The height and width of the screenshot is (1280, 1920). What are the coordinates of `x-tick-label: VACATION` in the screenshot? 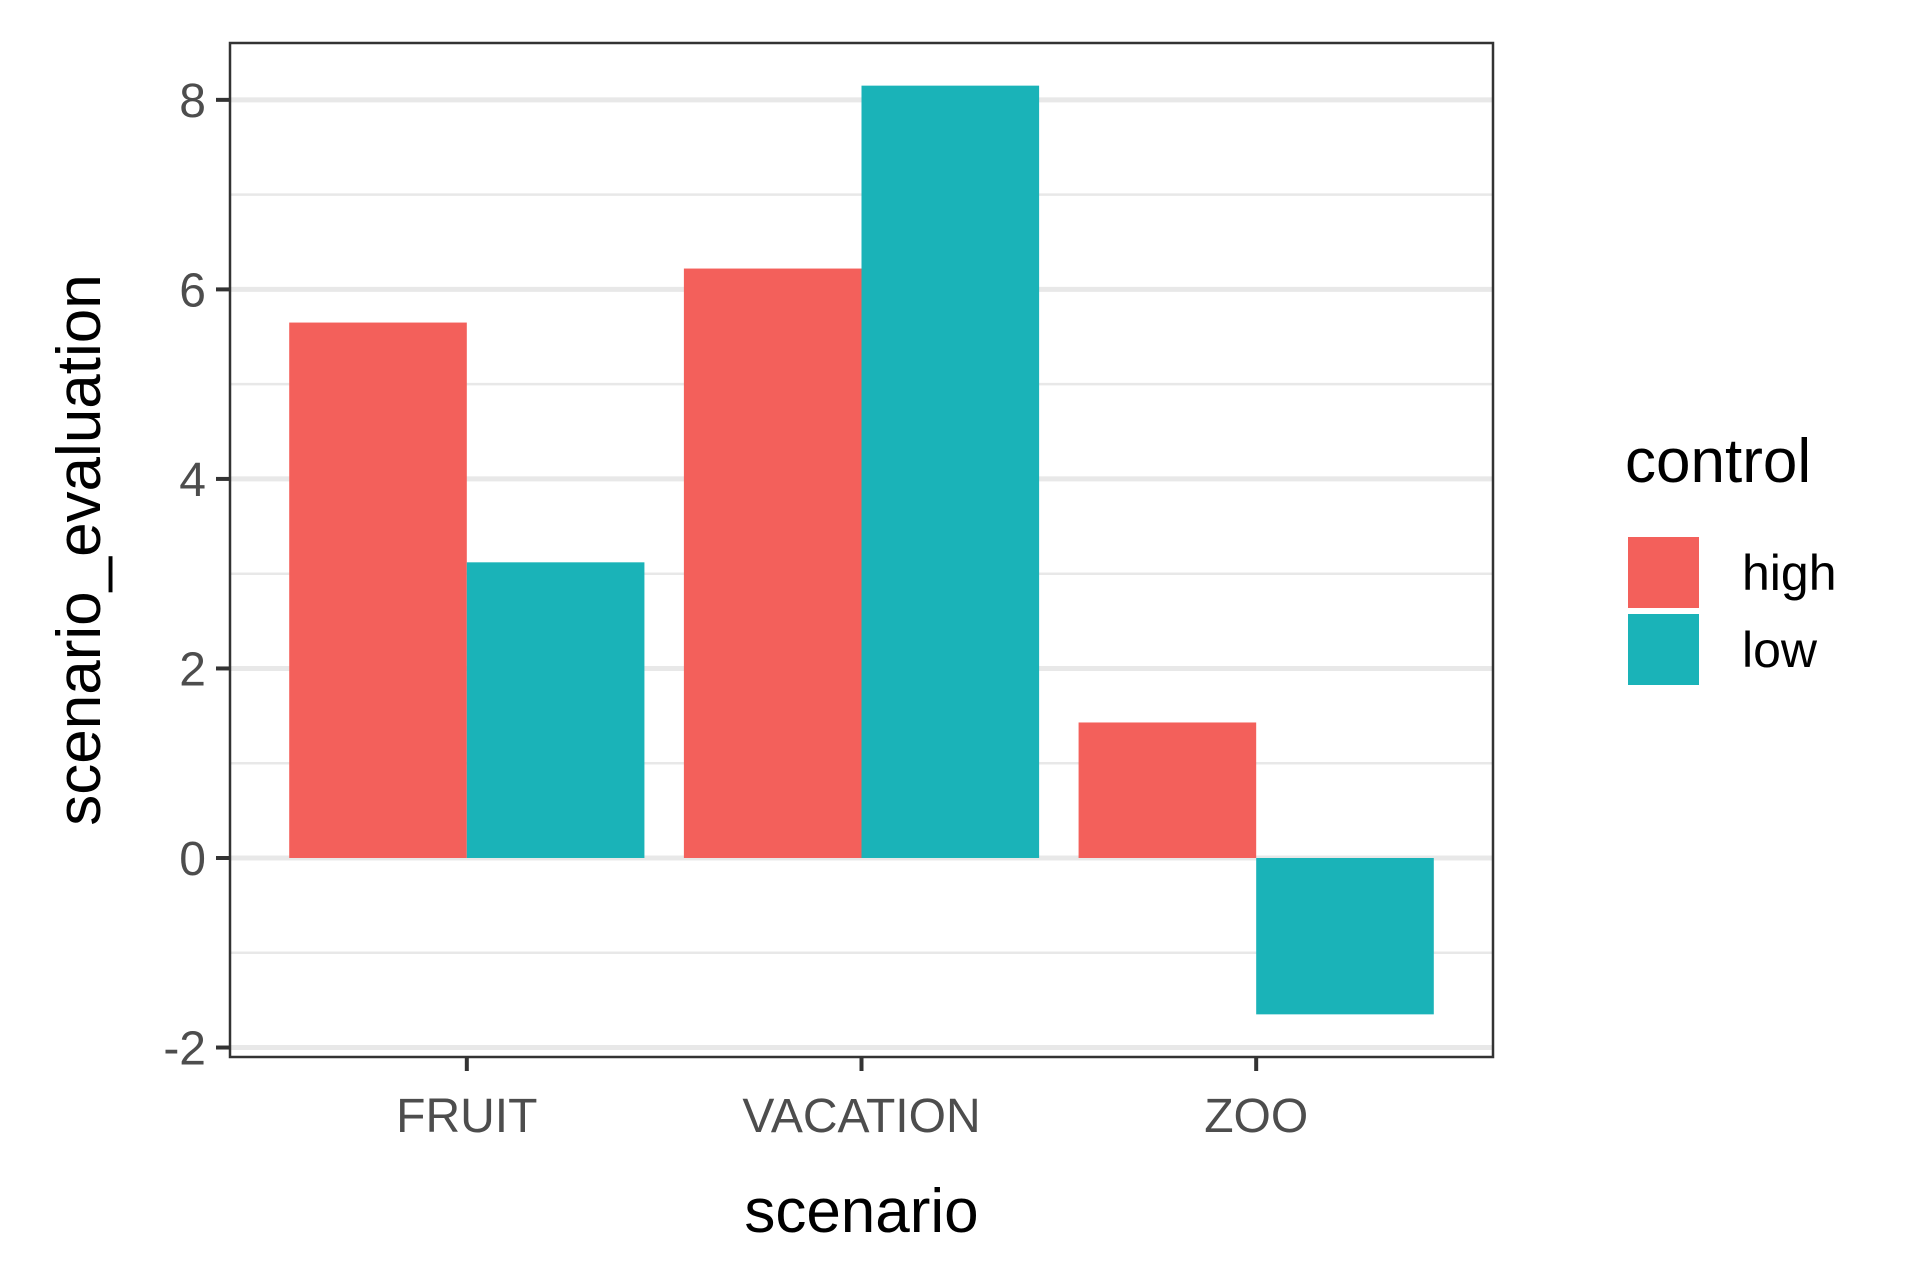 It's located at (861, 1116).